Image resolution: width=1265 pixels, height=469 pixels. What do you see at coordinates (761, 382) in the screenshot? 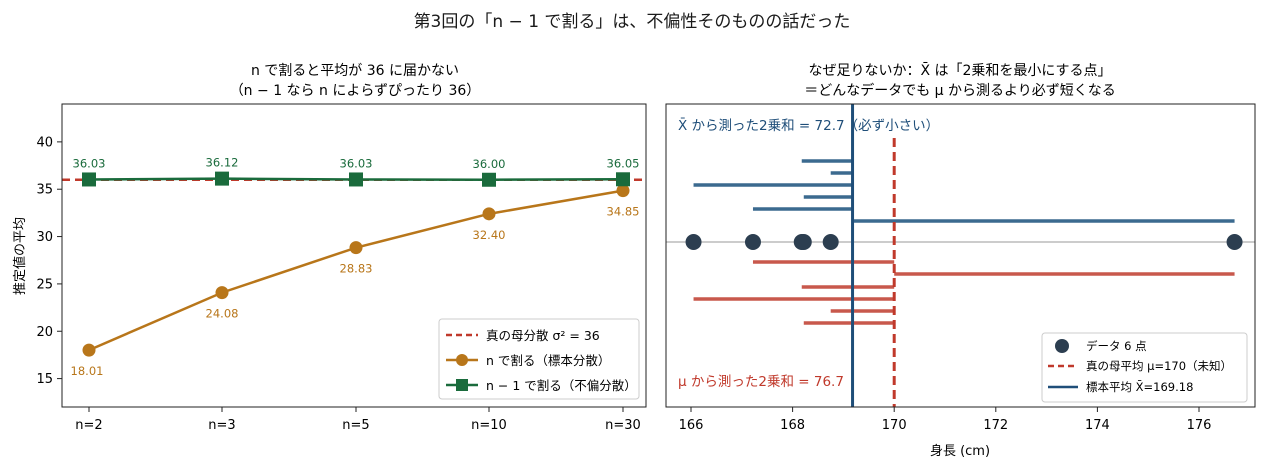
I see `annotation-true-mean-ss: μ から測った2乗和 = 76.7` at bounding box center [761, 382].